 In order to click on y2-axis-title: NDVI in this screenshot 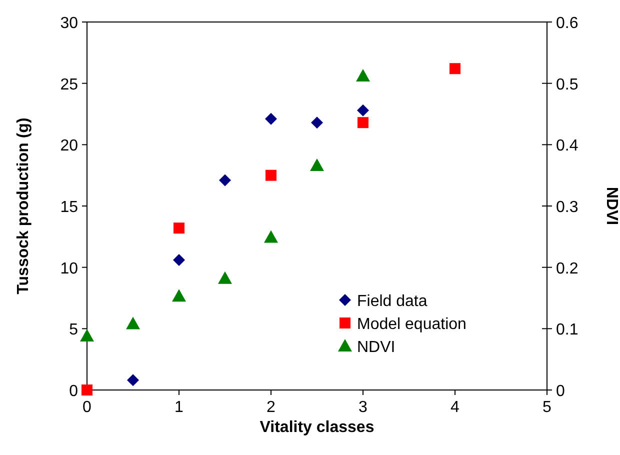, I will do `click(611, 206)`.